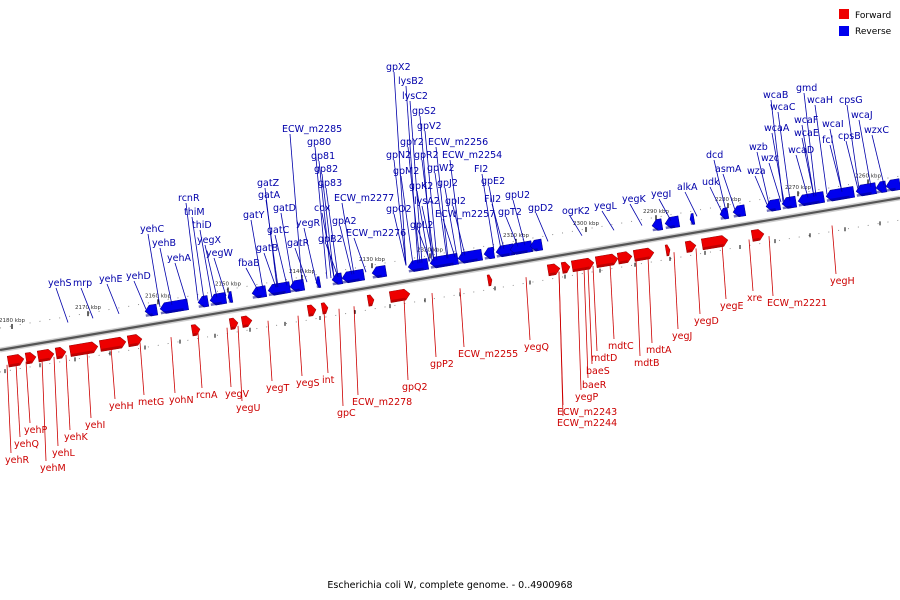  I want to click on reverse-gene-label: yegK, so click(634, 199).